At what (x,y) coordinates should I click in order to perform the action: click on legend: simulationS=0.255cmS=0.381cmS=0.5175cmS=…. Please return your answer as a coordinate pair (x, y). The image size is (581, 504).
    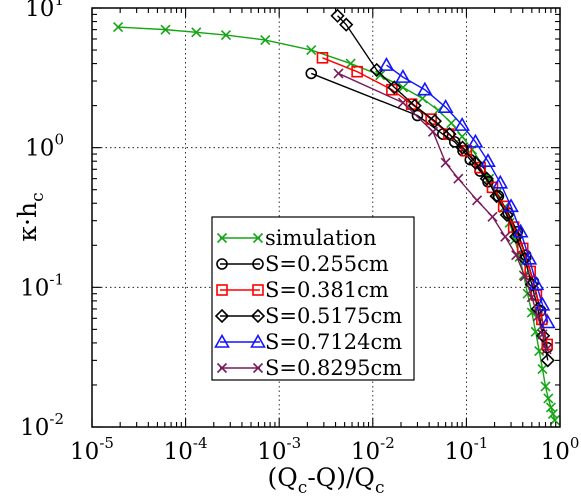
    Looking at the image, I should click on (313, 298).